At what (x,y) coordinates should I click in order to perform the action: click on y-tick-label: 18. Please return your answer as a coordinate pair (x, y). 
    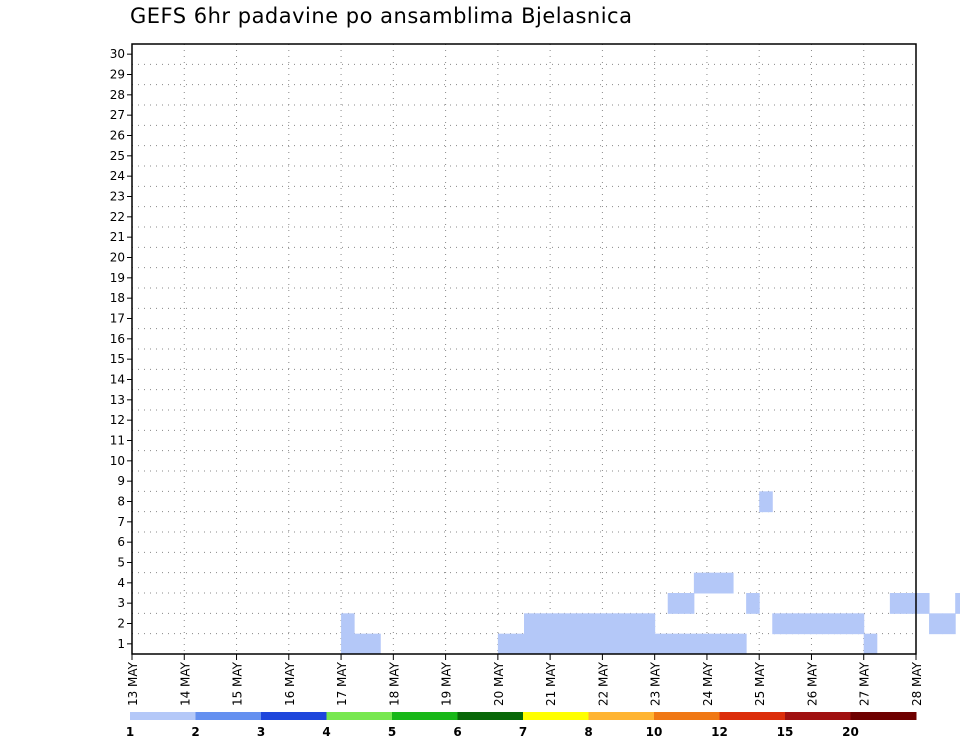
    Looking at the image, I should click on (117, 298).